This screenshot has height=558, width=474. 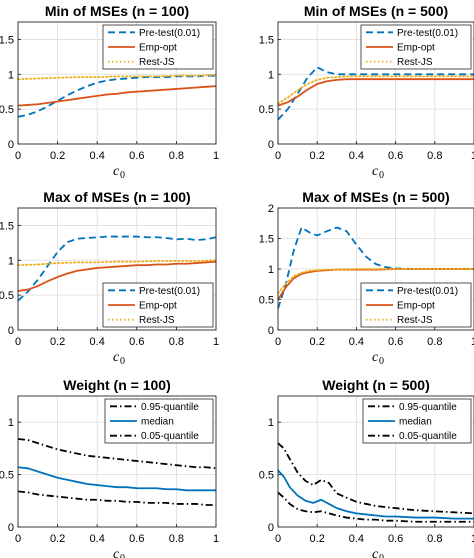 What do you see at coordinates (117, 11) in the screenshot?
I see `chart-title: Min of MSEs (n = 100)` at bounding box center [117, 11].